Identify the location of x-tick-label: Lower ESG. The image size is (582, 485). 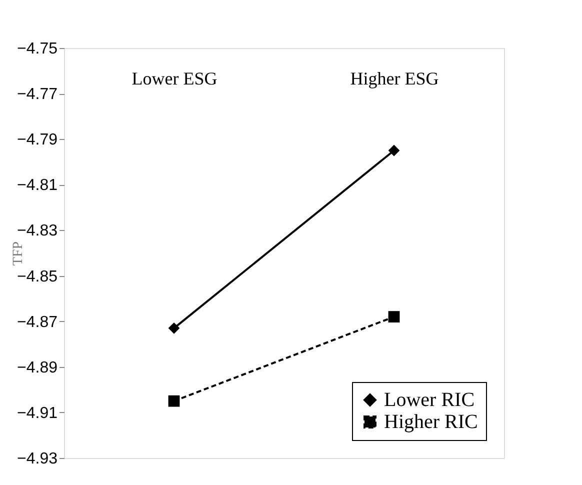
(175, 78).